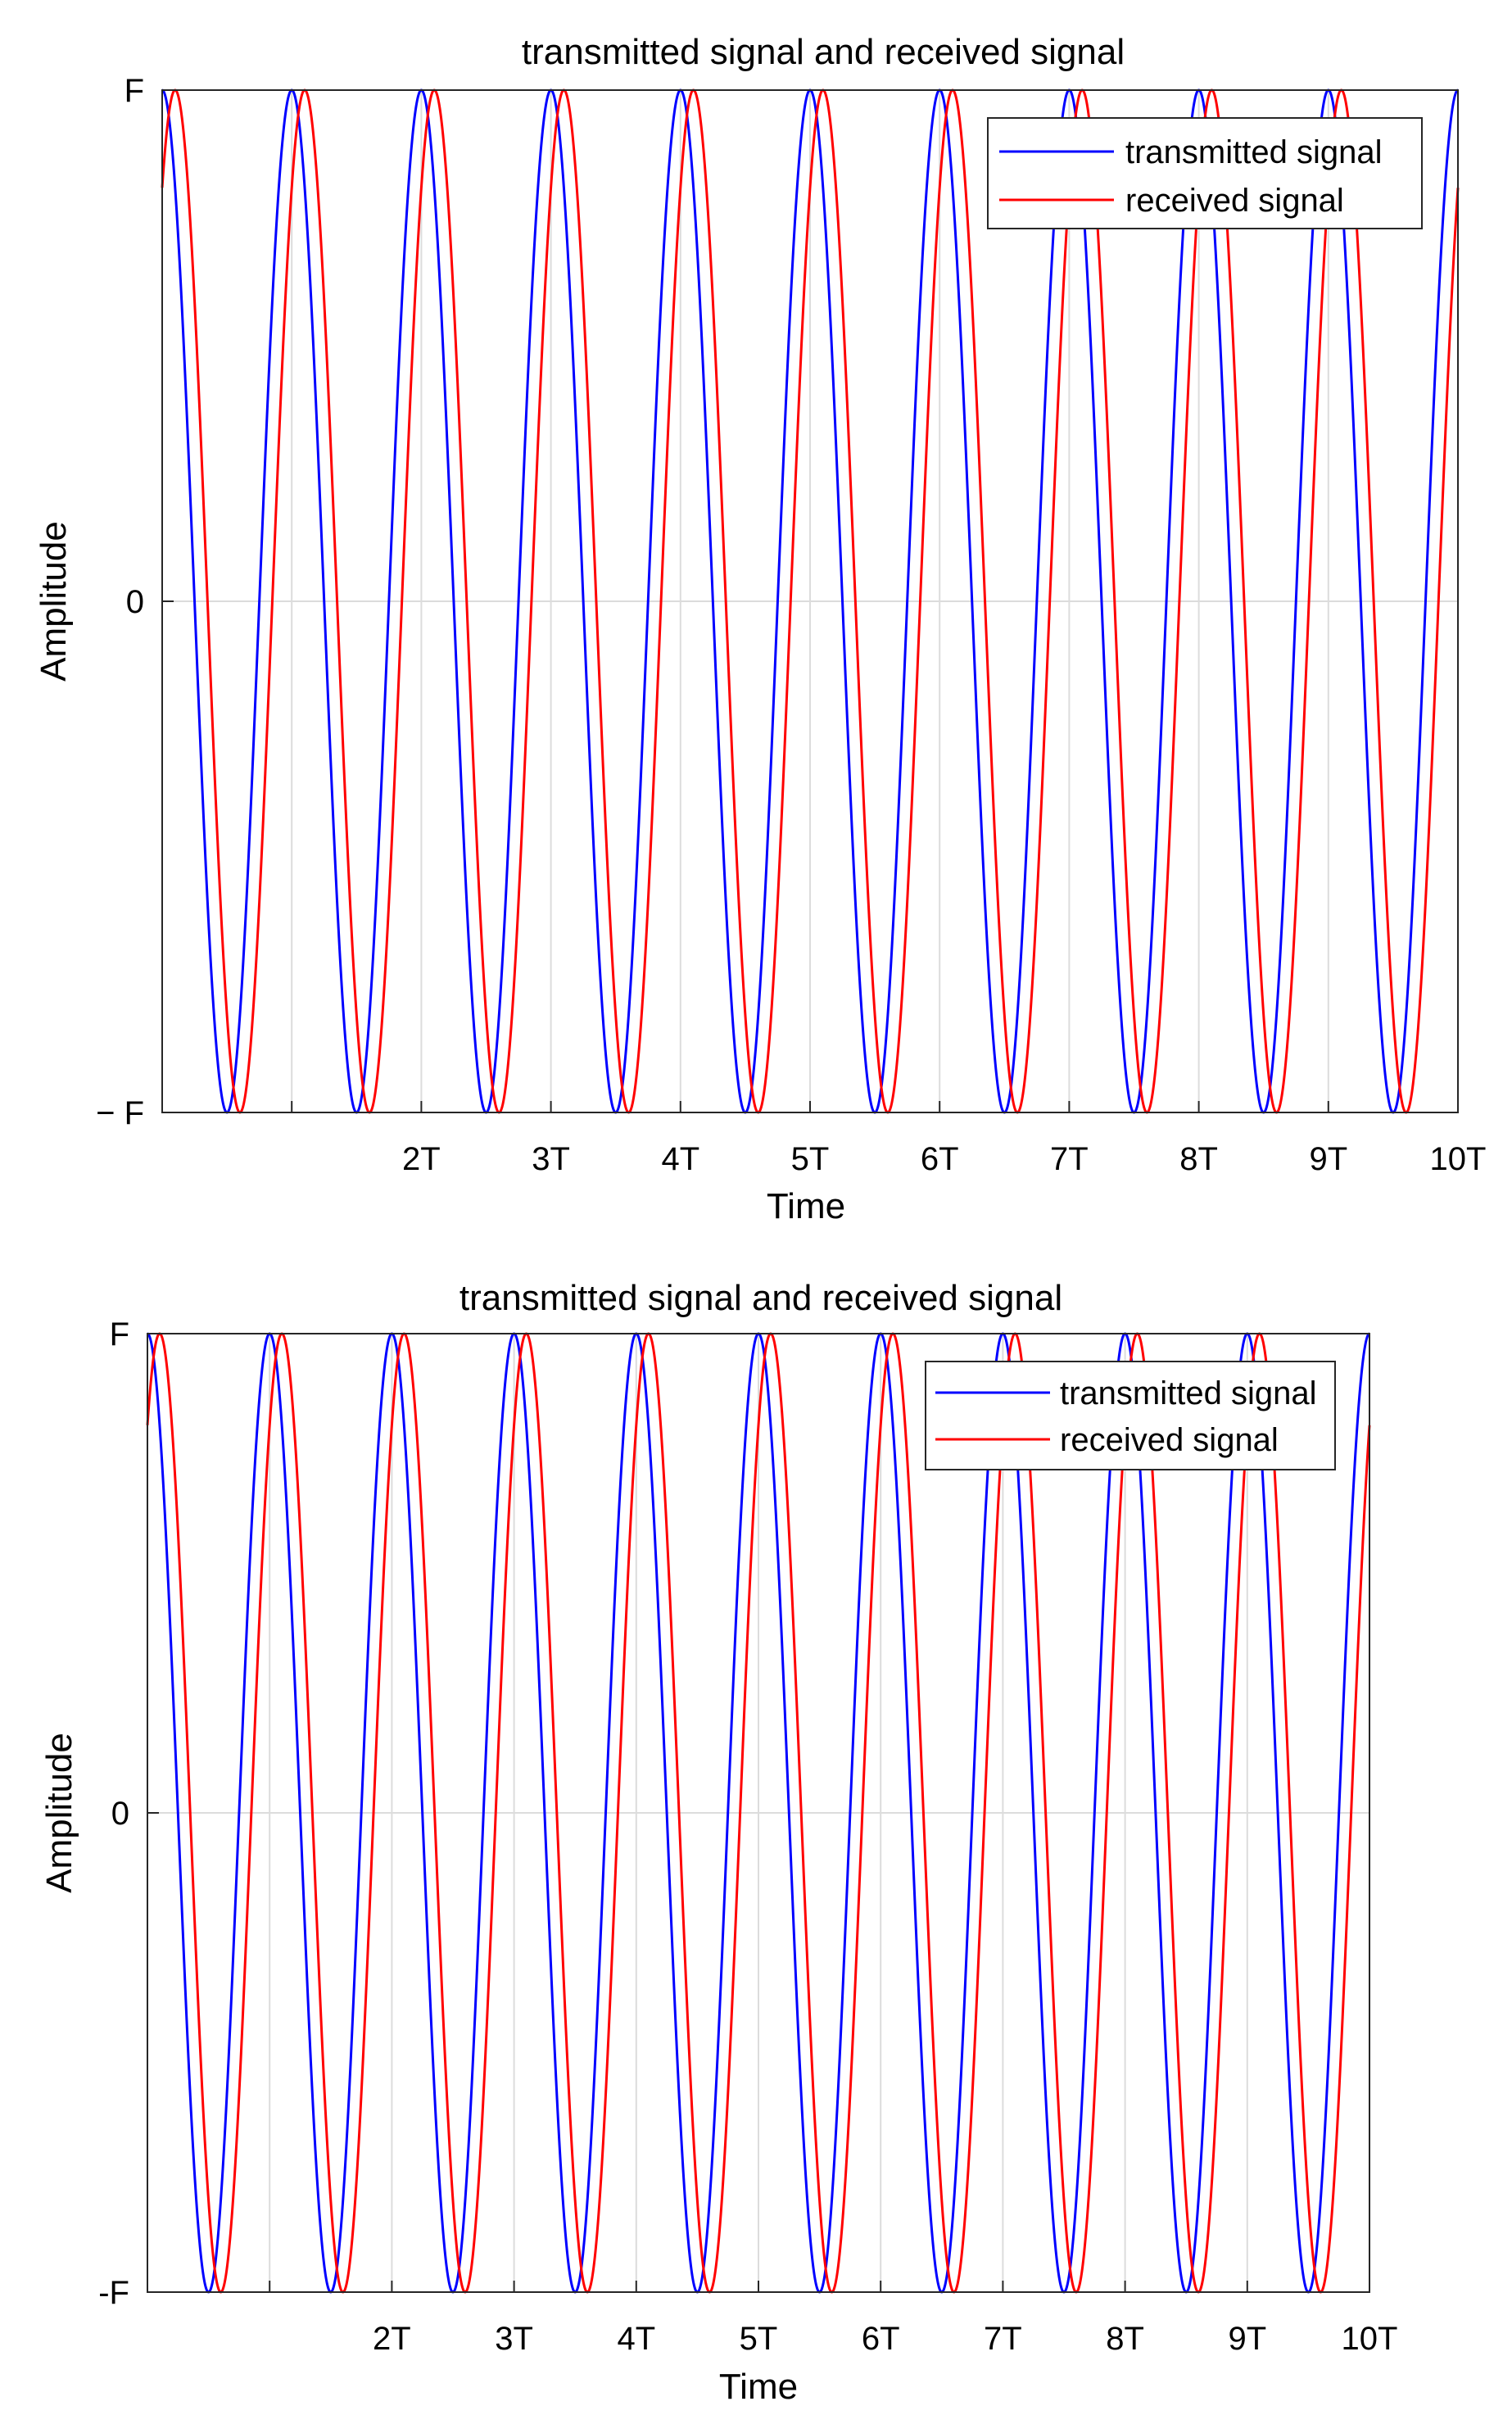 This screenshot has height=2424, width=1512. What do you see at coordinates (120, 1113) in the screenshot?
I see `y-tick-label: − F` at bounding box center [120, 1113].